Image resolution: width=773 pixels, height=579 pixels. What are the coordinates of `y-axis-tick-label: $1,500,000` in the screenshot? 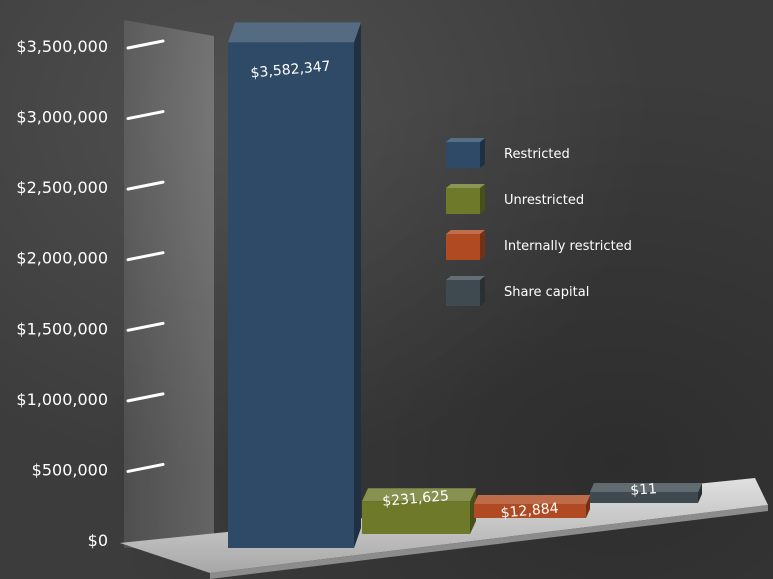 It's located at (62, 328).